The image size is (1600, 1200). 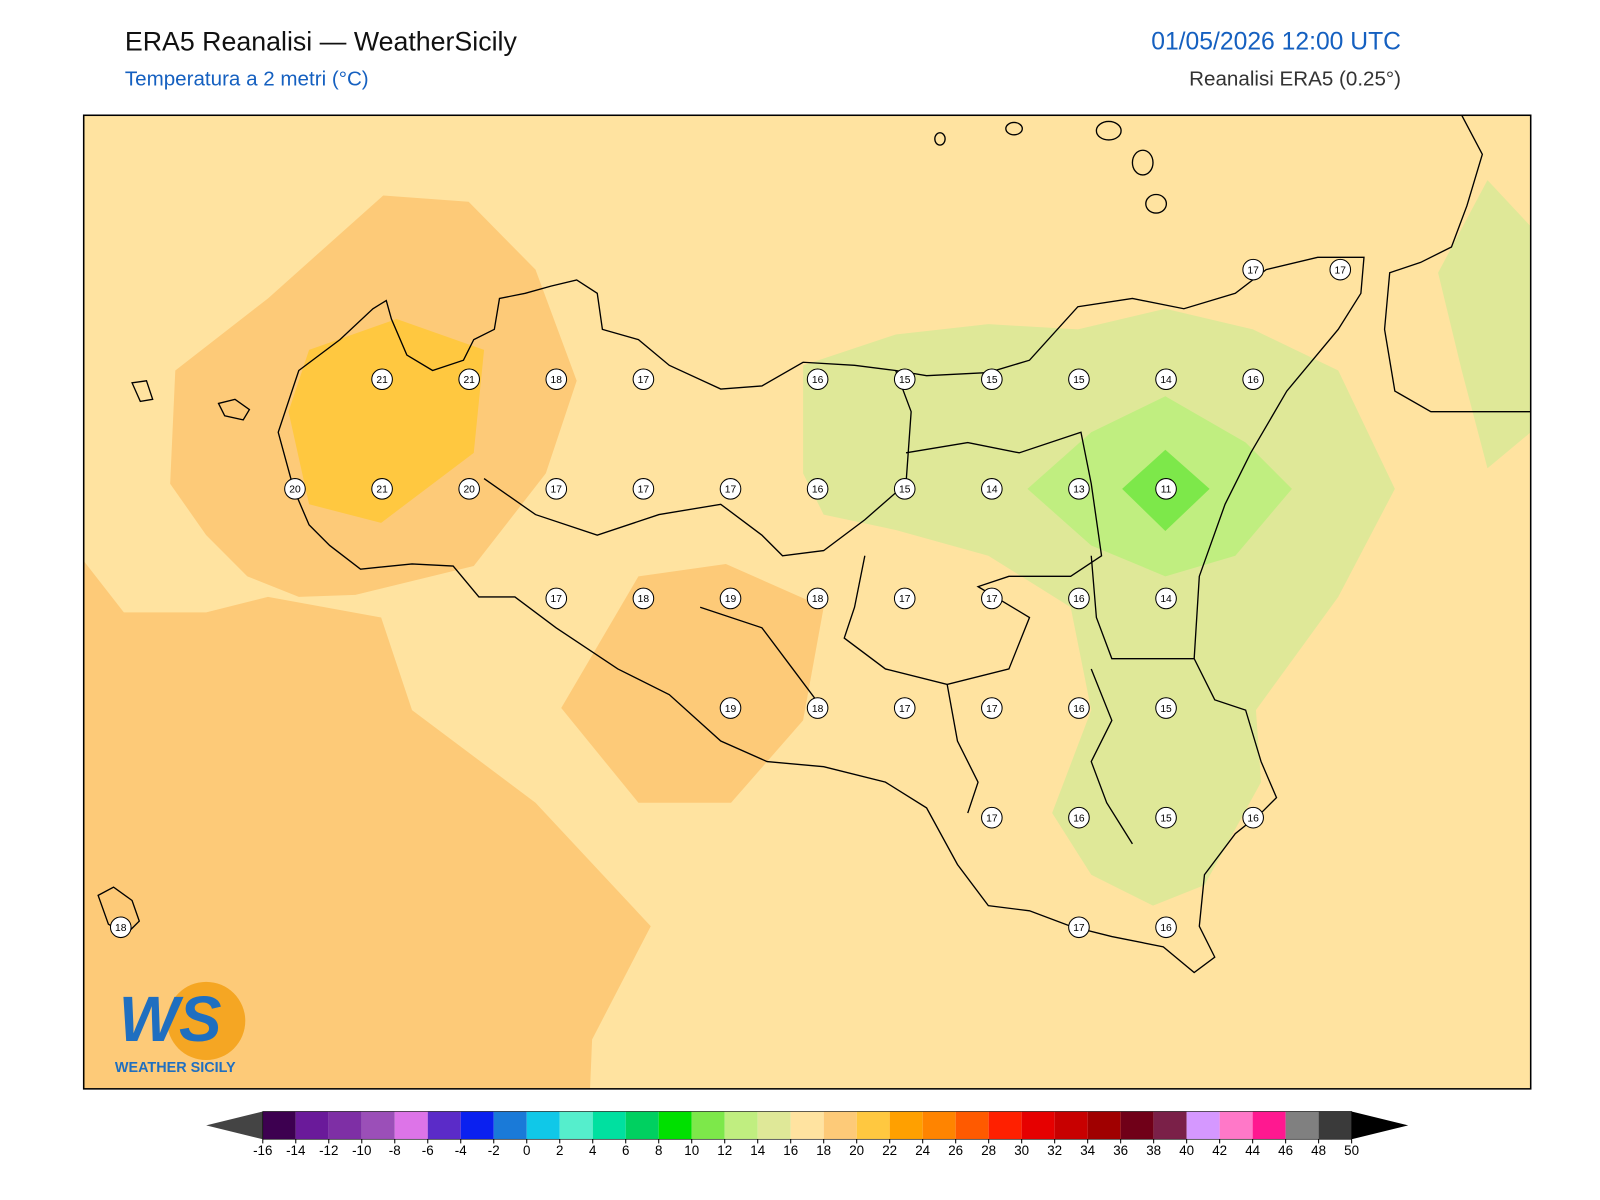 I want to click on station: 19, so click(x=730, y=598).